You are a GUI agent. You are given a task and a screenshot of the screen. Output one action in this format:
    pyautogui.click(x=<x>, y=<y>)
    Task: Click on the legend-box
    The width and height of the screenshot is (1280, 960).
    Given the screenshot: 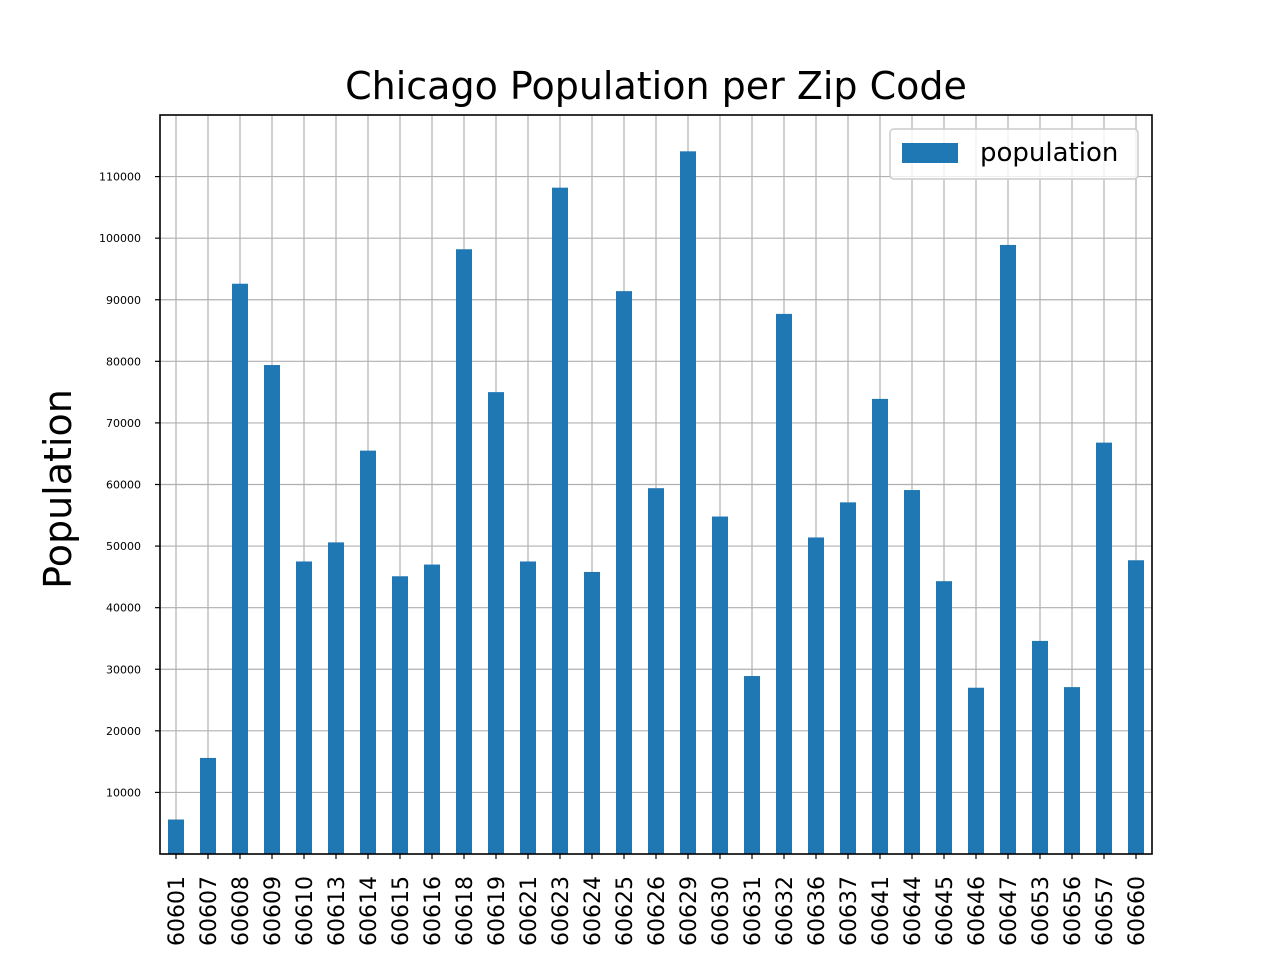 What is the action you would take?
    pyautogui.click(x=1014, y=154)
    